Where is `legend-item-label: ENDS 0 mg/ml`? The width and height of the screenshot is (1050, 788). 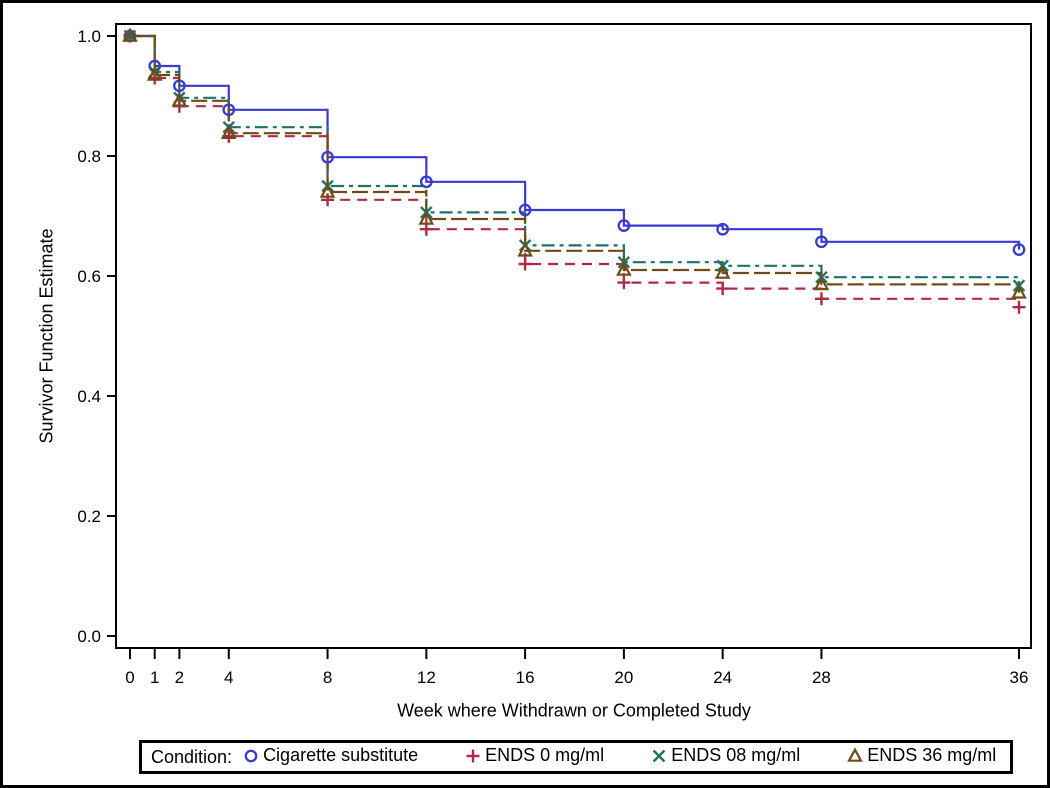
legend-item-label: ENDS 0 mg/ml is located at coordinates (545, 754).